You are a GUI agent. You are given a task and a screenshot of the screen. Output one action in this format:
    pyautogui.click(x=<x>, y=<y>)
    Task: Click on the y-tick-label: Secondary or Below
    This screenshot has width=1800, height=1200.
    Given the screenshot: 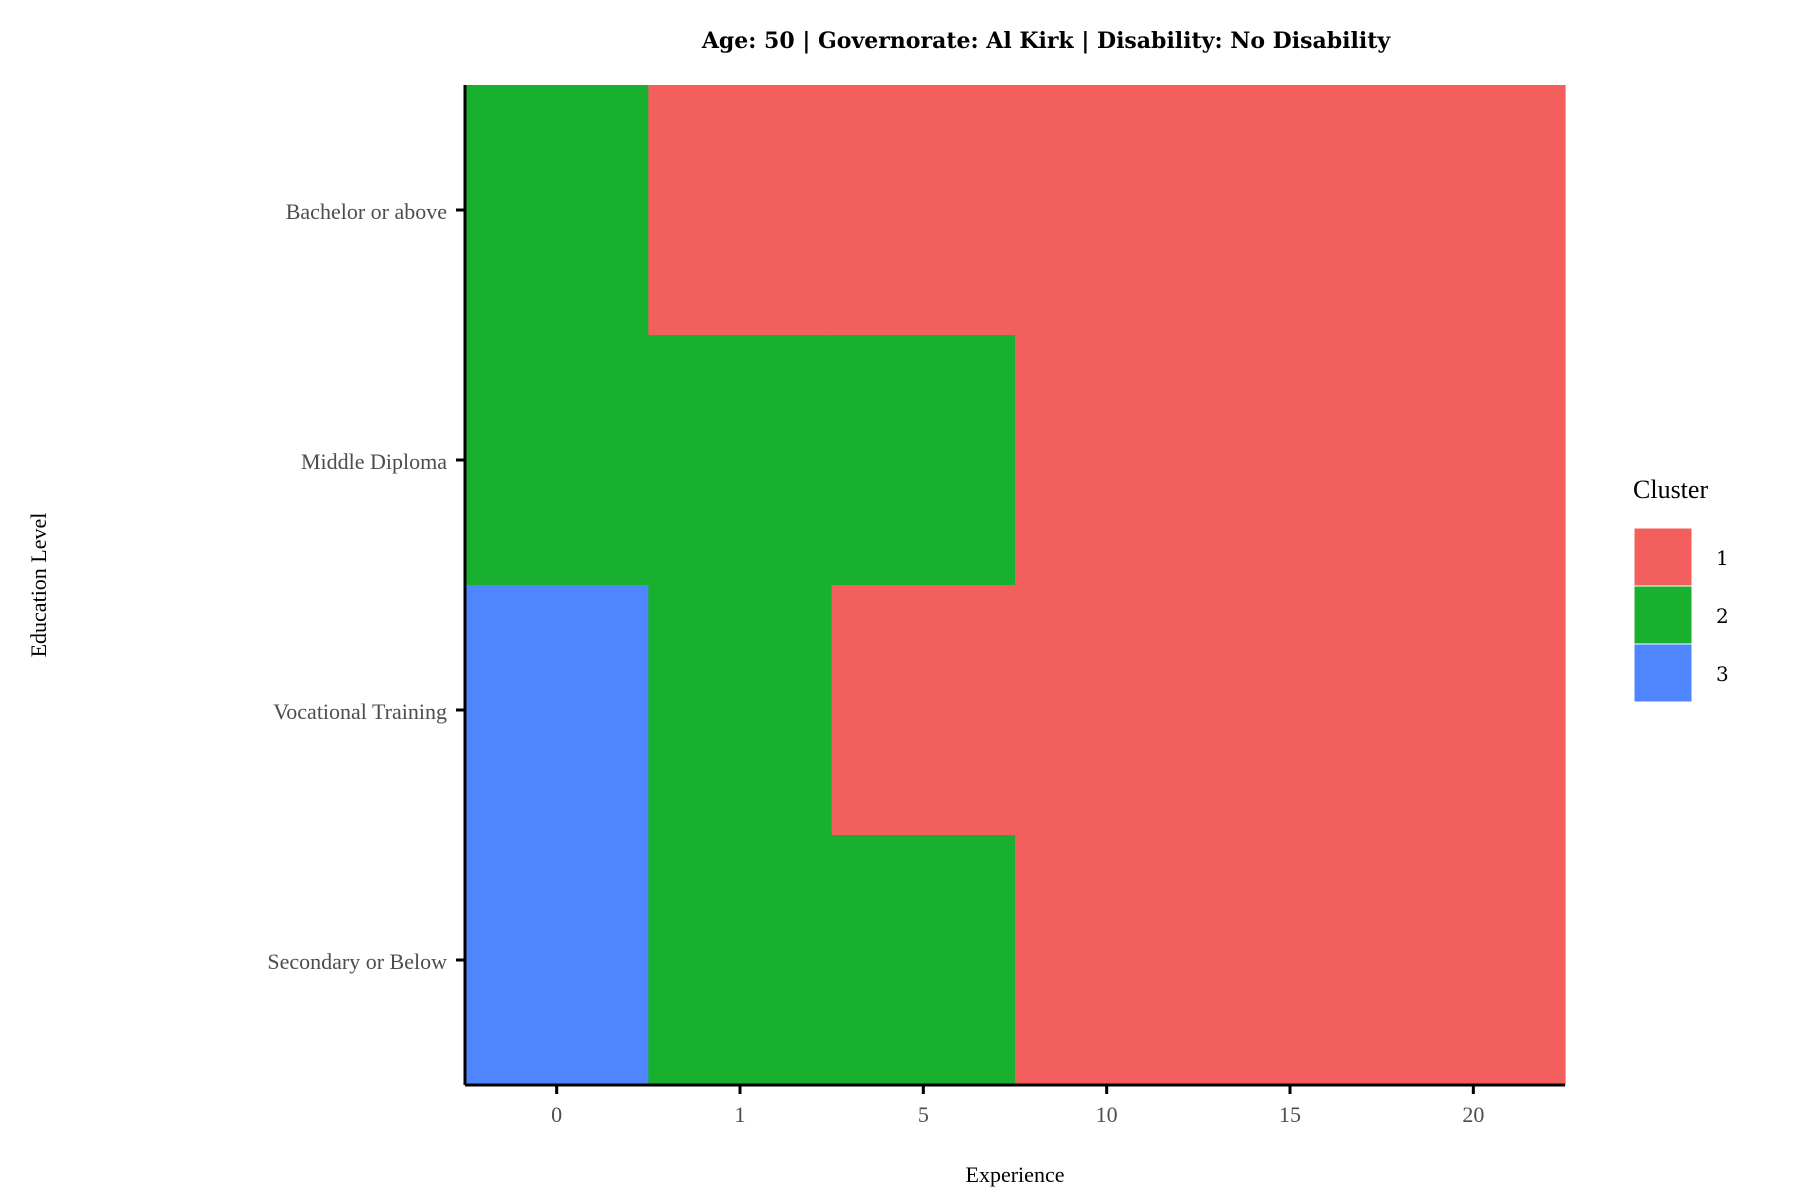 What is the action you would take?
    pyautogui.click(x=357, y=961)
    